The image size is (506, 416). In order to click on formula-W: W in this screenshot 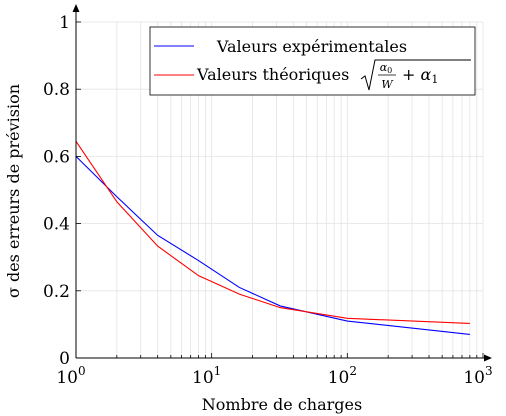, I will do `click(387, 84)`.